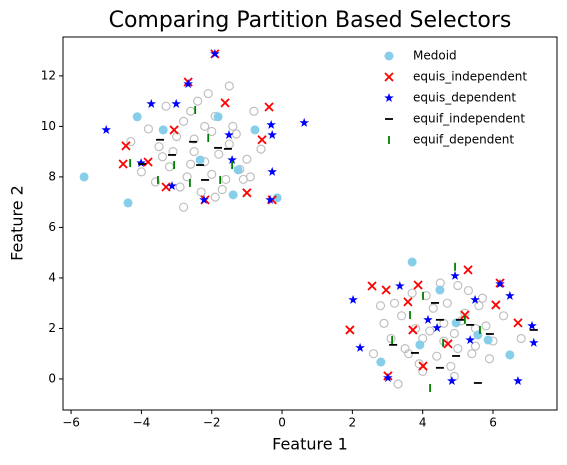 This screenshot has height=465, width=567. What do you see at coordinates (310, 20) in the screenshot?
I see `chart-title: Comparing Partition Based Selectors` at bounding box center [310, 20].